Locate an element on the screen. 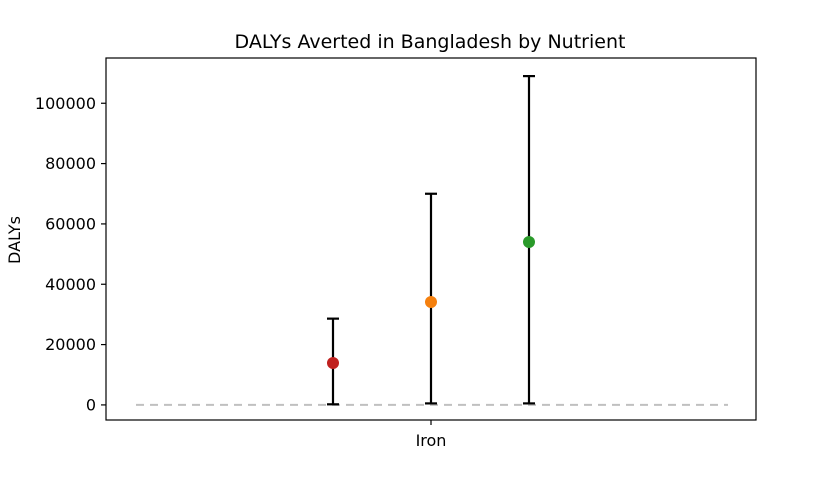  y-axis-label: DALYs is located at coordinates (14, 240).